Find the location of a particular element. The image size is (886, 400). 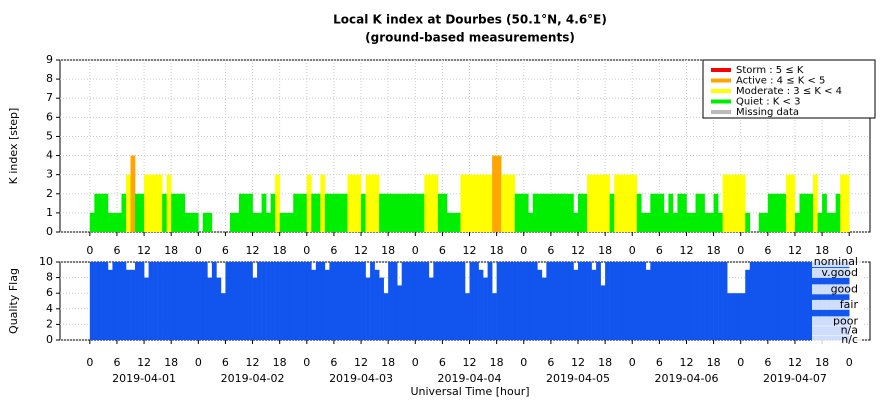

y-tick-label: 9 is located at coordinates (49, 59).